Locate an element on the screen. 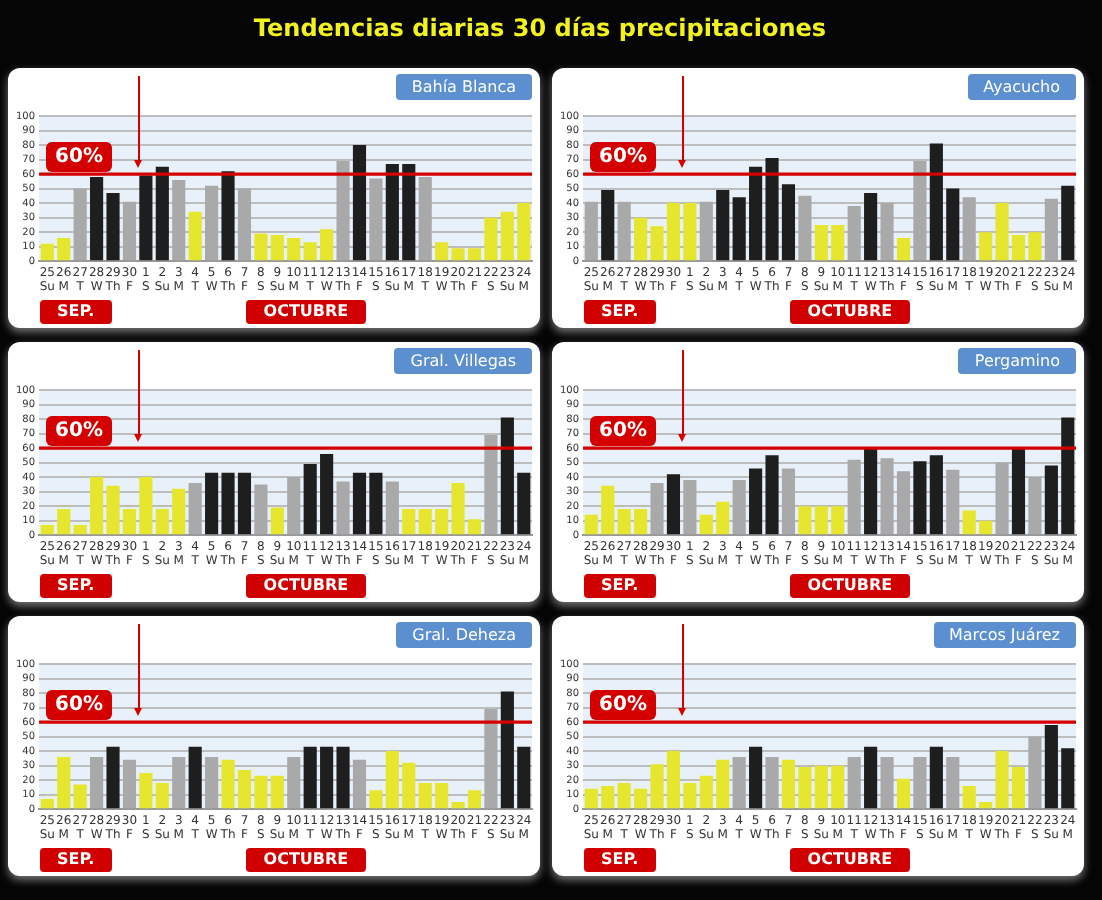 The width and height of the screenshot is (1102, 900). chart-title: Tendencias diarias 30 días precipitaciones is located at coordinates (540, 28).